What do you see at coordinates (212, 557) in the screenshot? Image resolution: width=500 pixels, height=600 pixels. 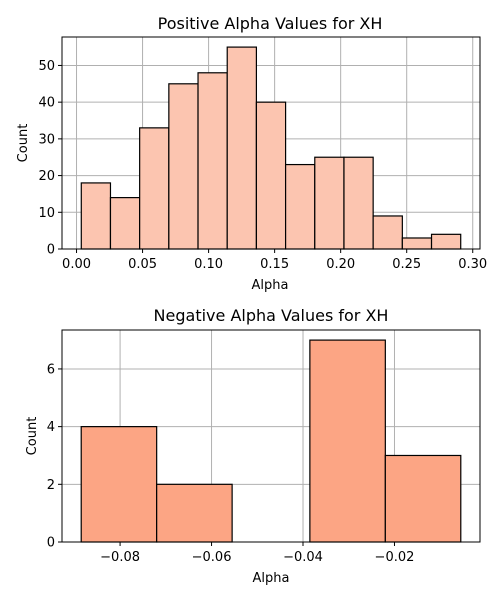 I see `x-tick-label: −0.06` at bounding box center [212, 557].